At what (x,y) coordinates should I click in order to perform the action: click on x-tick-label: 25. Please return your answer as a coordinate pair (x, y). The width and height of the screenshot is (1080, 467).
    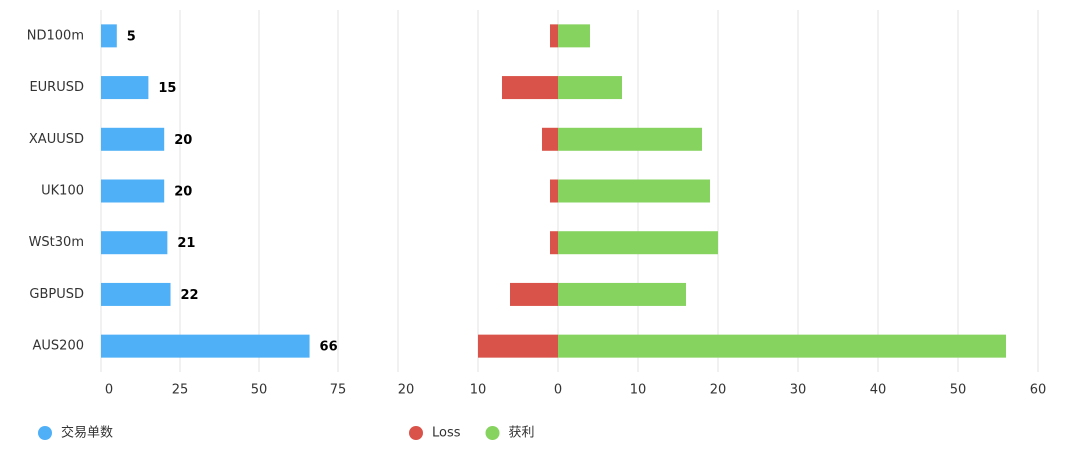
    Looking at the image, I should click on (180, 390).